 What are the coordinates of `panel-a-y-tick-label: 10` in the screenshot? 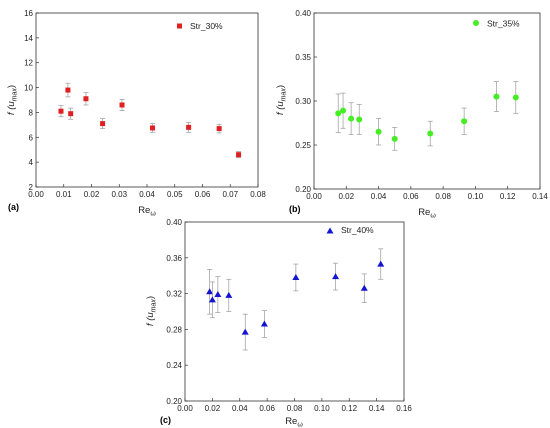 It's located at (28, 88).